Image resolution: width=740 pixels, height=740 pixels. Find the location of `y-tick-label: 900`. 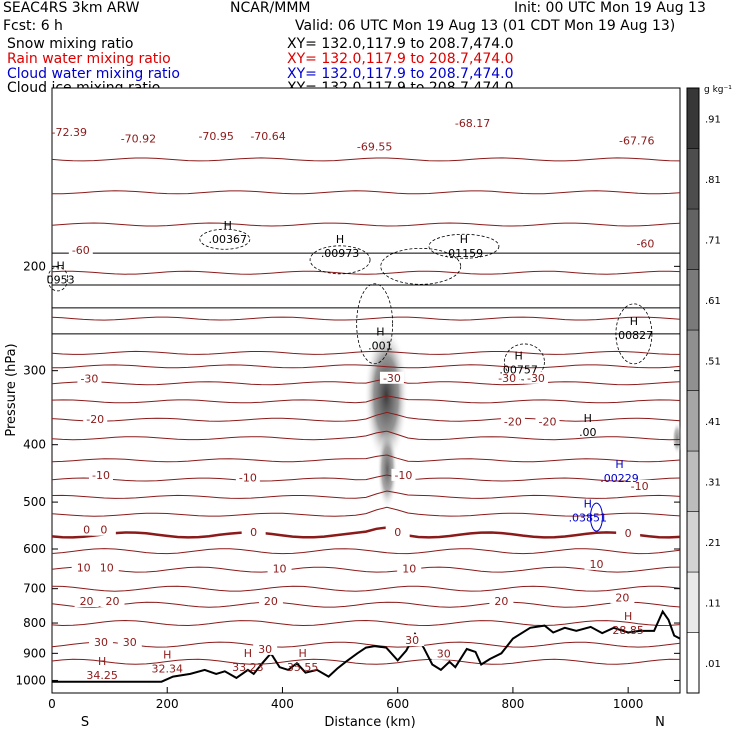

y-tick-label: 900 is located at coordinates (34, 653).